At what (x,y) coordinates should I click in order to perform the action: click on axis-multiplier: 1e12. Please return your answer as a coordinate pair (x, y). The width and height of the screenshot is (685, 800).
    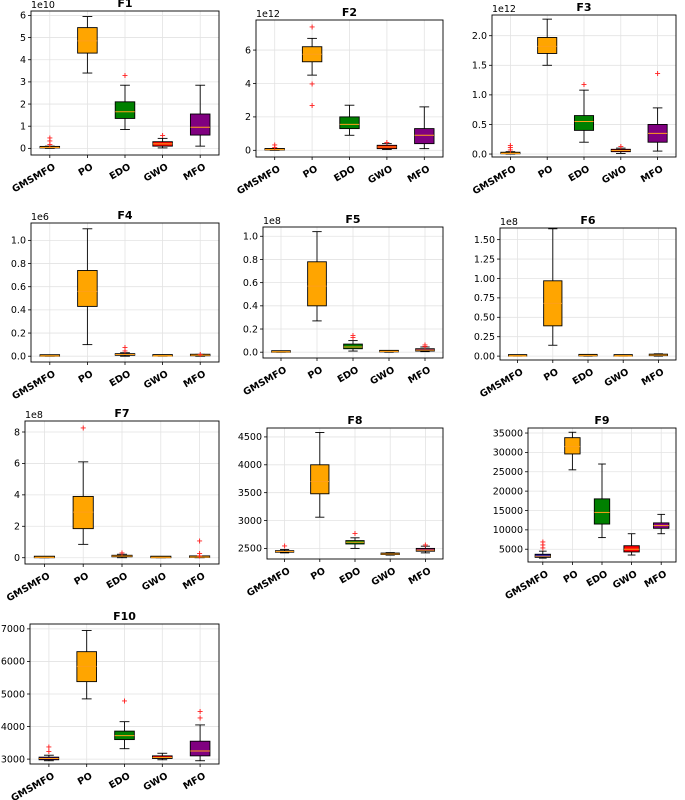
    Looking at the image, I should click on (504, 9).